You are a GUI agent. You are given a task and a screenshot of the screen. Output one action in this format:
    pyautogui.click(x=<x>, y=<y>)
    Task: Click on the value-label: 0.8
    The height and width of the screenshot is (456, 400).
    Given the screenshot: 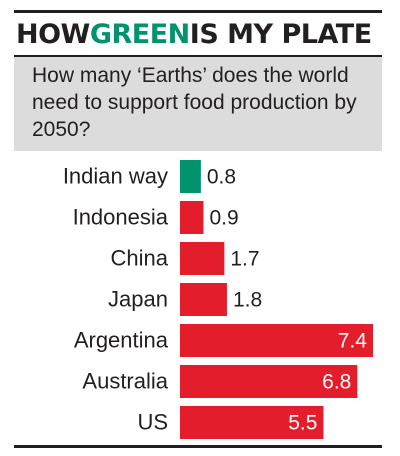 What is the action you would take?
    pyautogui.click(x=221, y=177)
    